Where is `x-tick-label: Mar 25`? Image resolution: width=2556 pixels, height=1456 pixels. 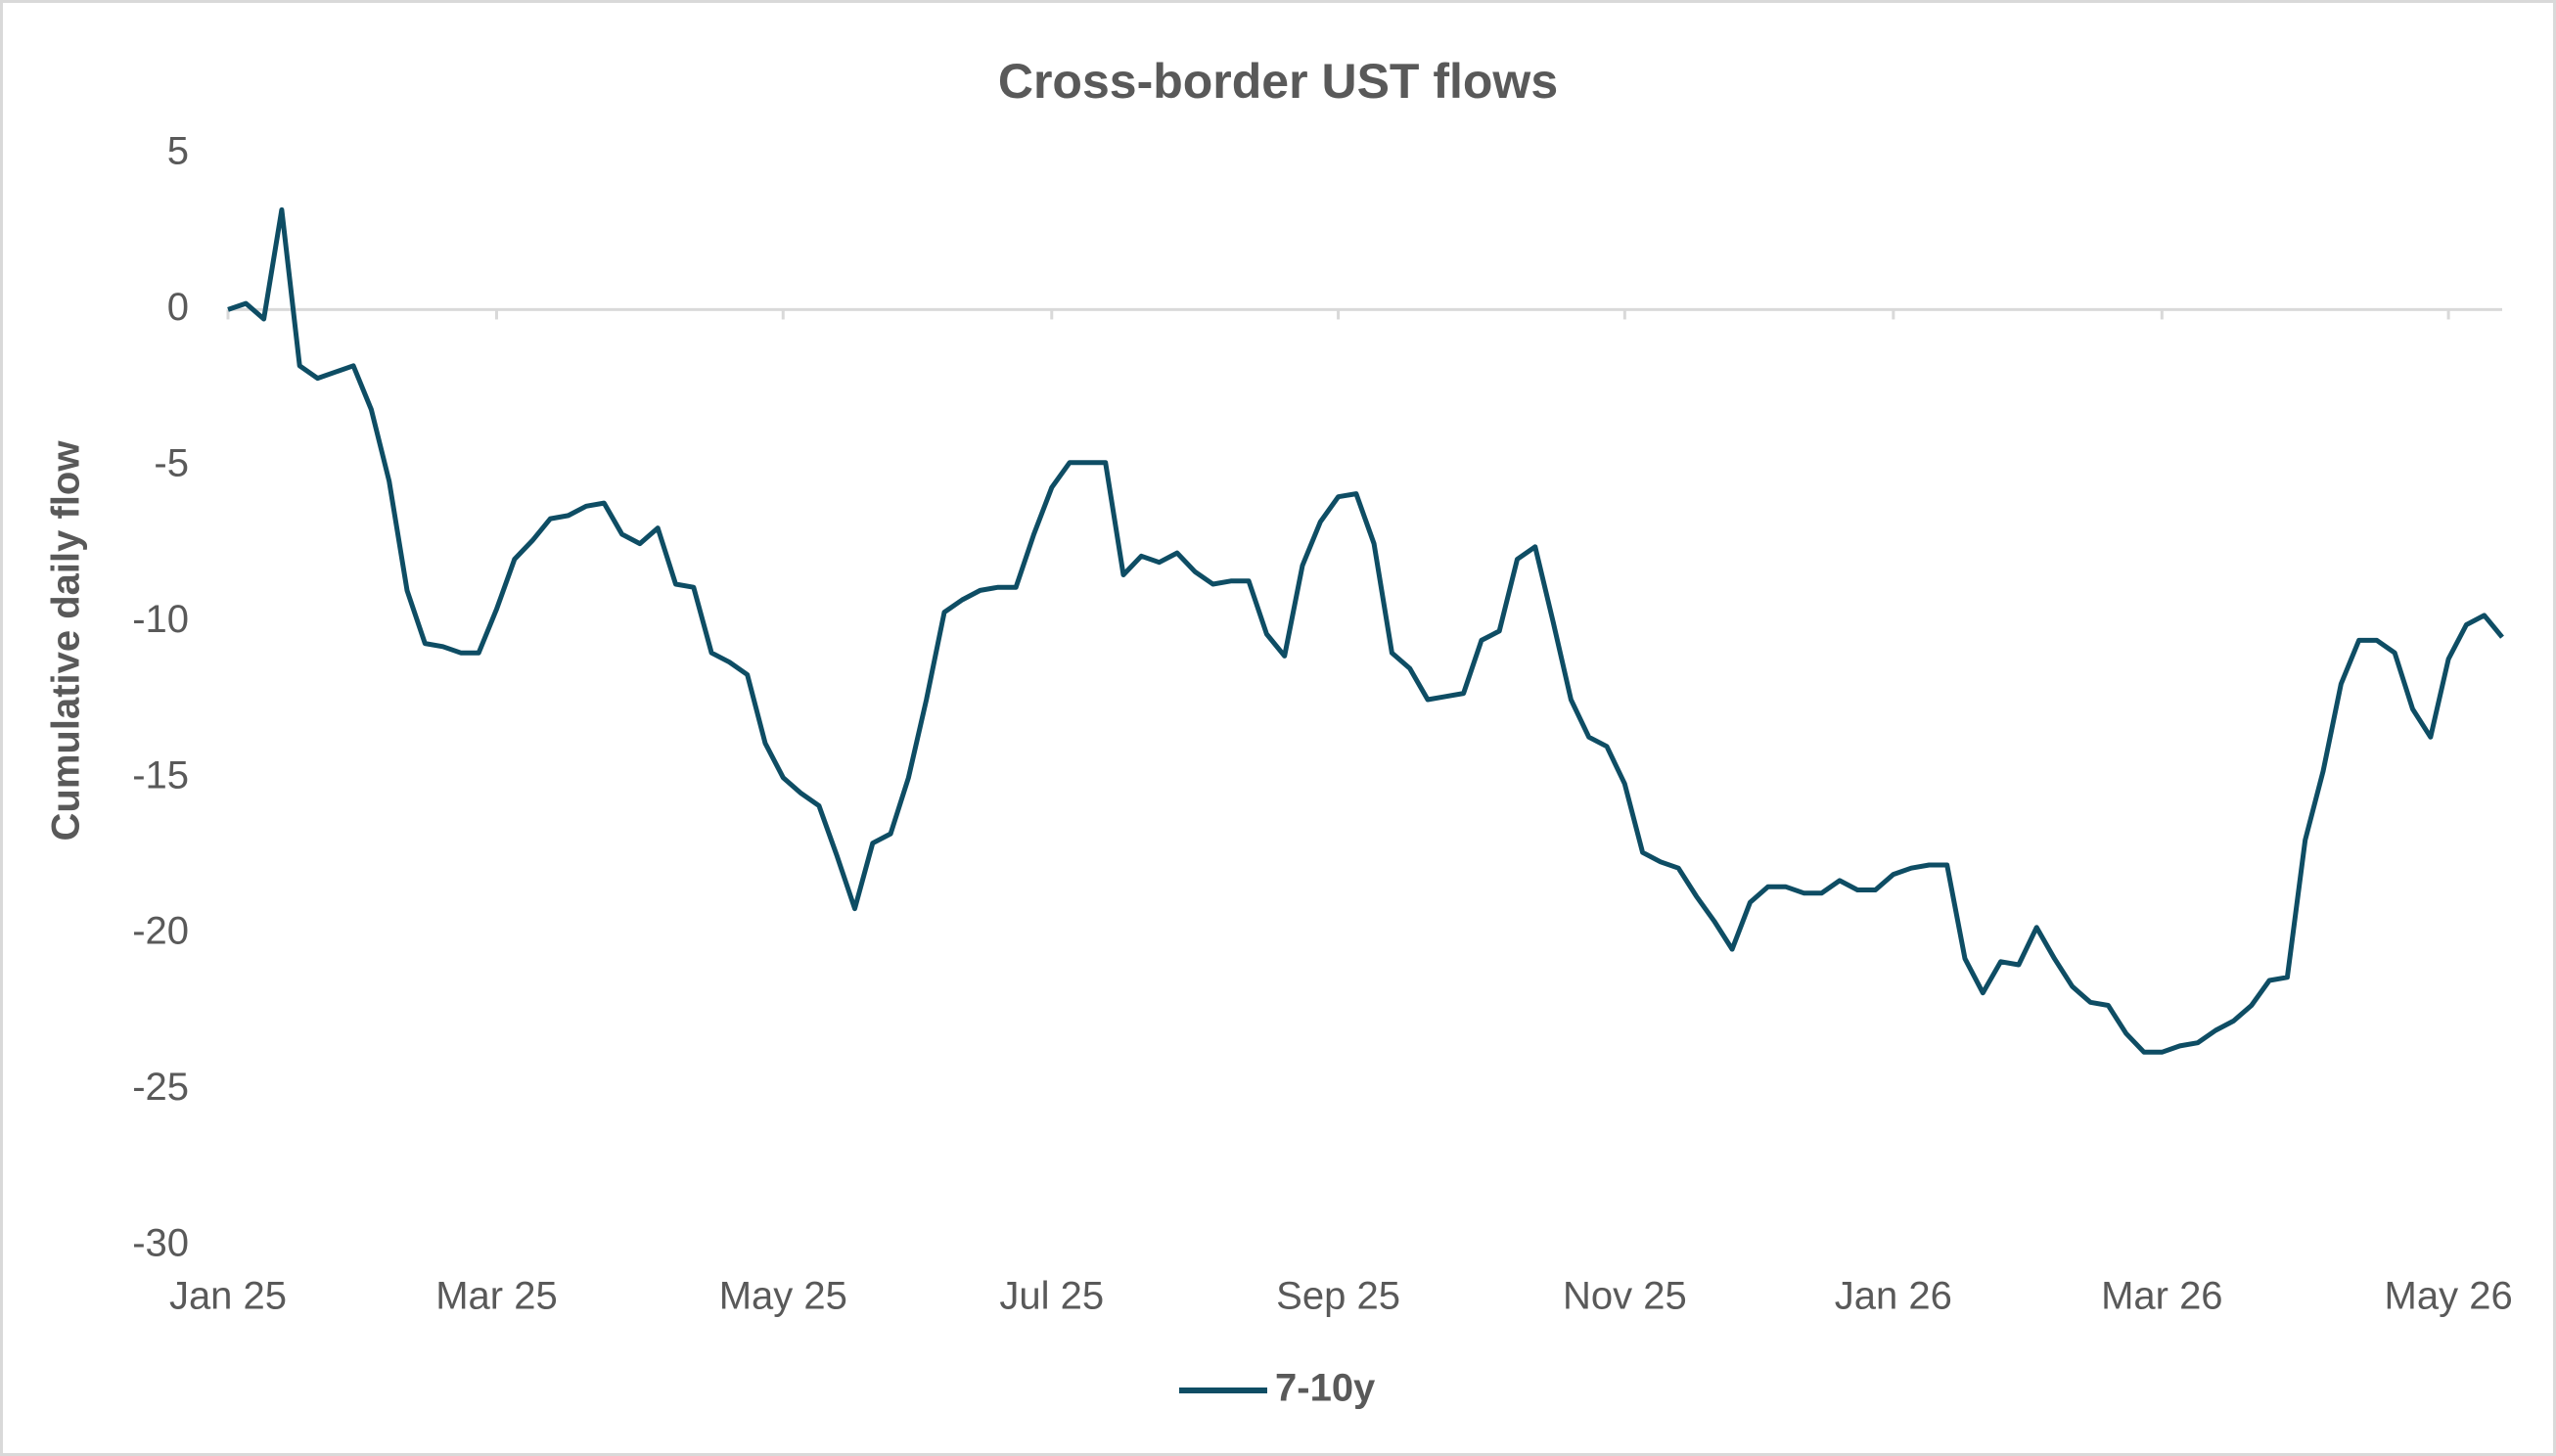
x-tick-label: Mar 25 is located at coordinates (497, 1296).